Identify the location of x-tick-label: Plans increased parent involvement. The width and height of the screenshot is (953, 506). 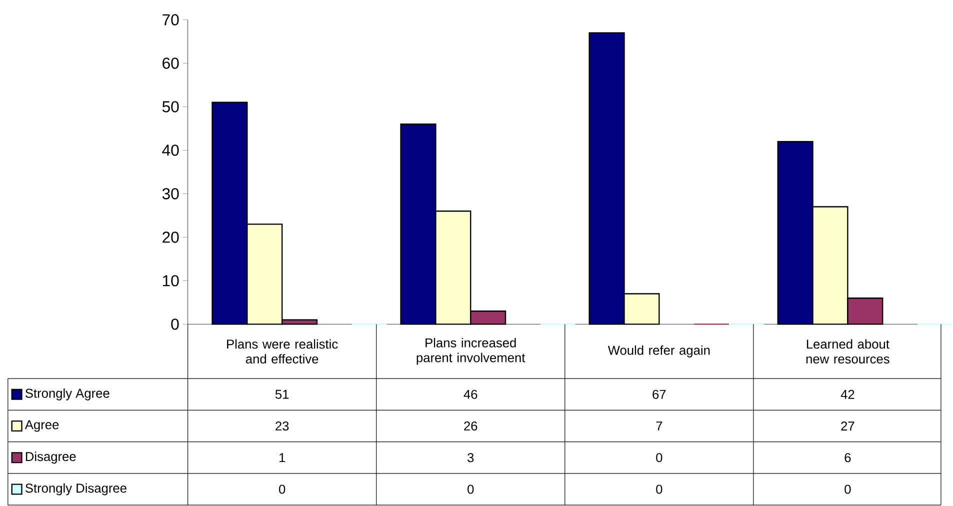
(471, 351).